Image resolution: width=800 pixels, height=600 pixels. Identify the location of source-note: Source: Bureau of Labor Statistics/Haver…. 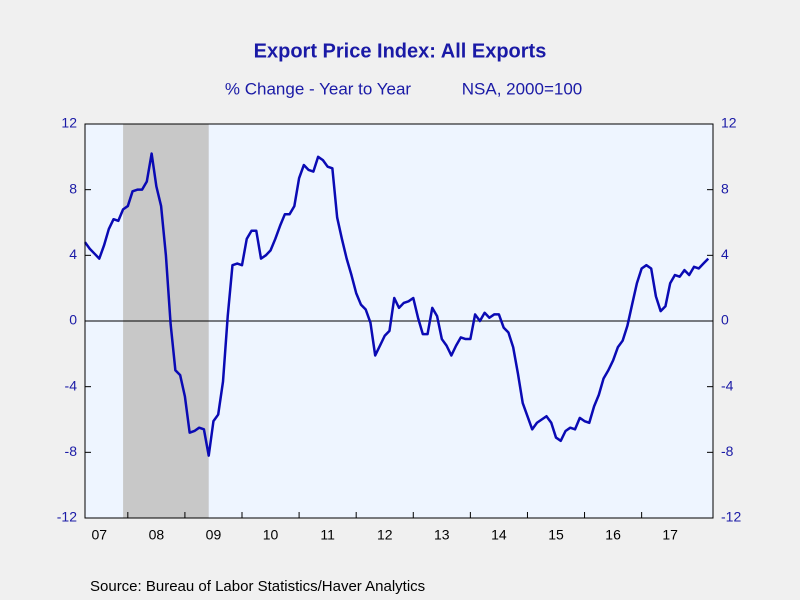
(257, 586).